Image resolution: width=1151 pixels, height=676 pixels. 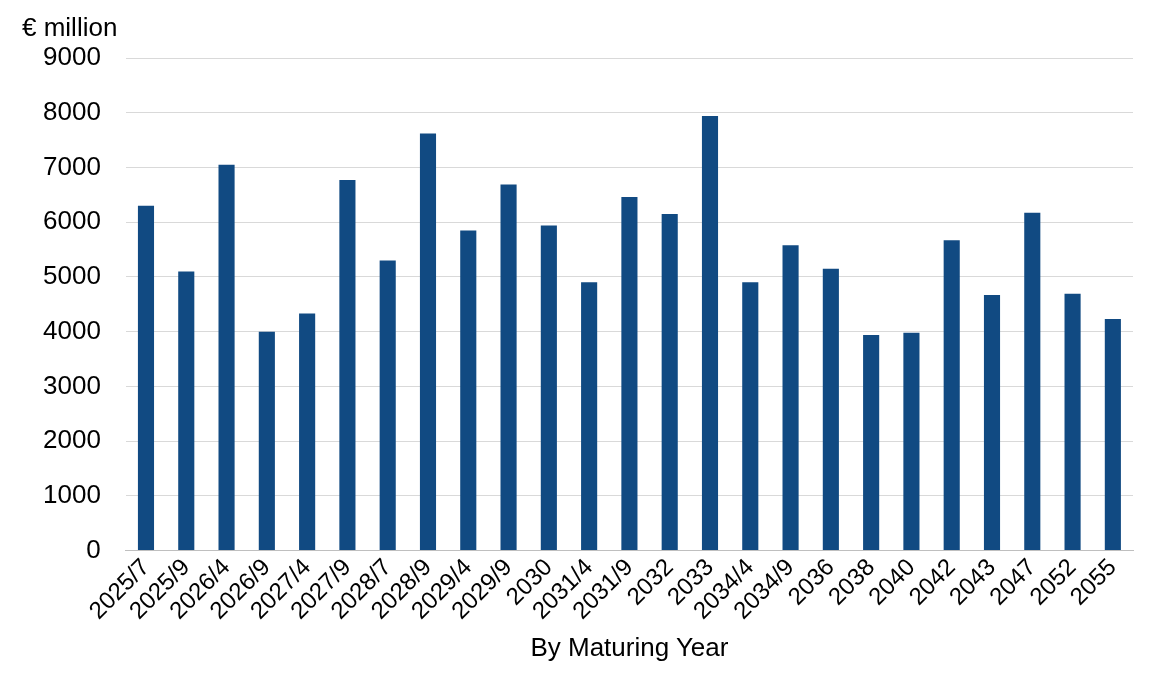 I want to click on y-tick-label: 3000, so click(x=72, y=384).